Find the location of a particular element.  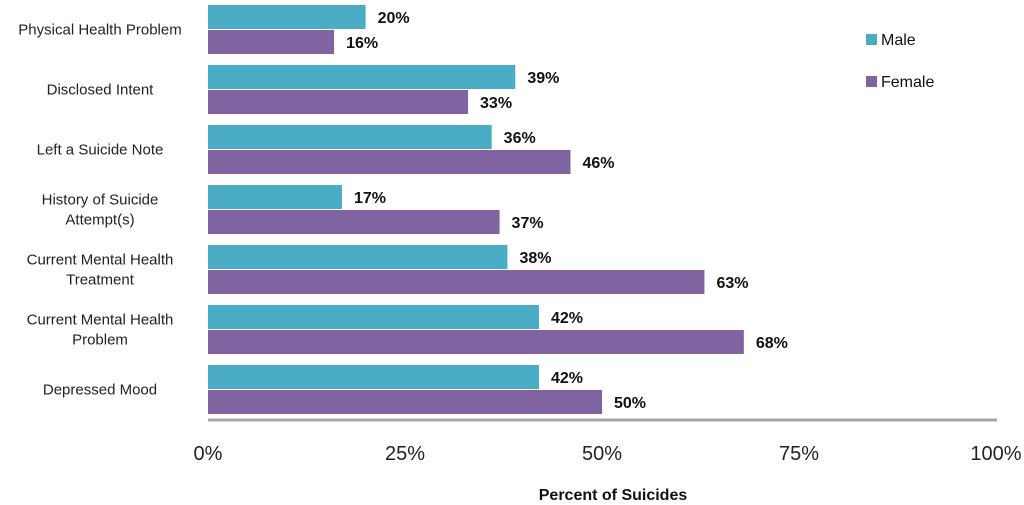

data-label-male-left-a-suicide-note: 36% is located at coordinates (520, 138).